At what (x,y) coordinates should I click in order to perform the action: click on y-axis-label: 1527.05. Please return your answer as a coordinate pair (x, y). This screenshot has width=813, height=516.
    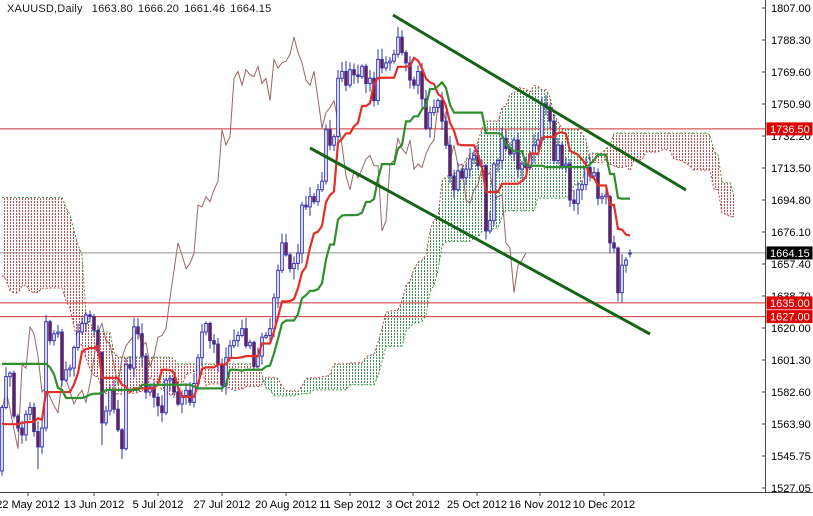
    Looking at the image, I should click on (791, 489).